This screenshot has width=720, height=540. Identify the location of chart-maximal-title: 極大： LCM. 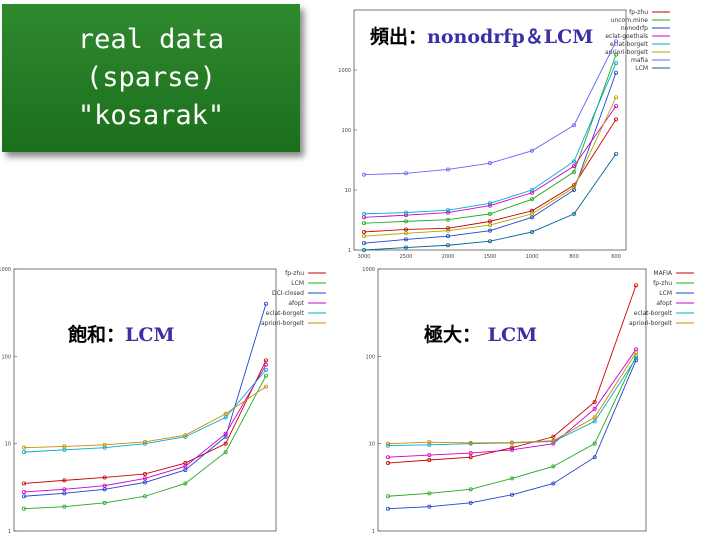
(480, 333).